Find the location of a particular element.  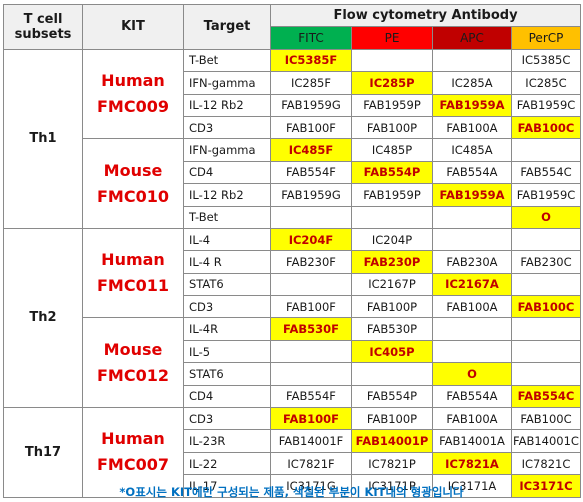

channel-pe: PE is located at coordinates (392, 38).